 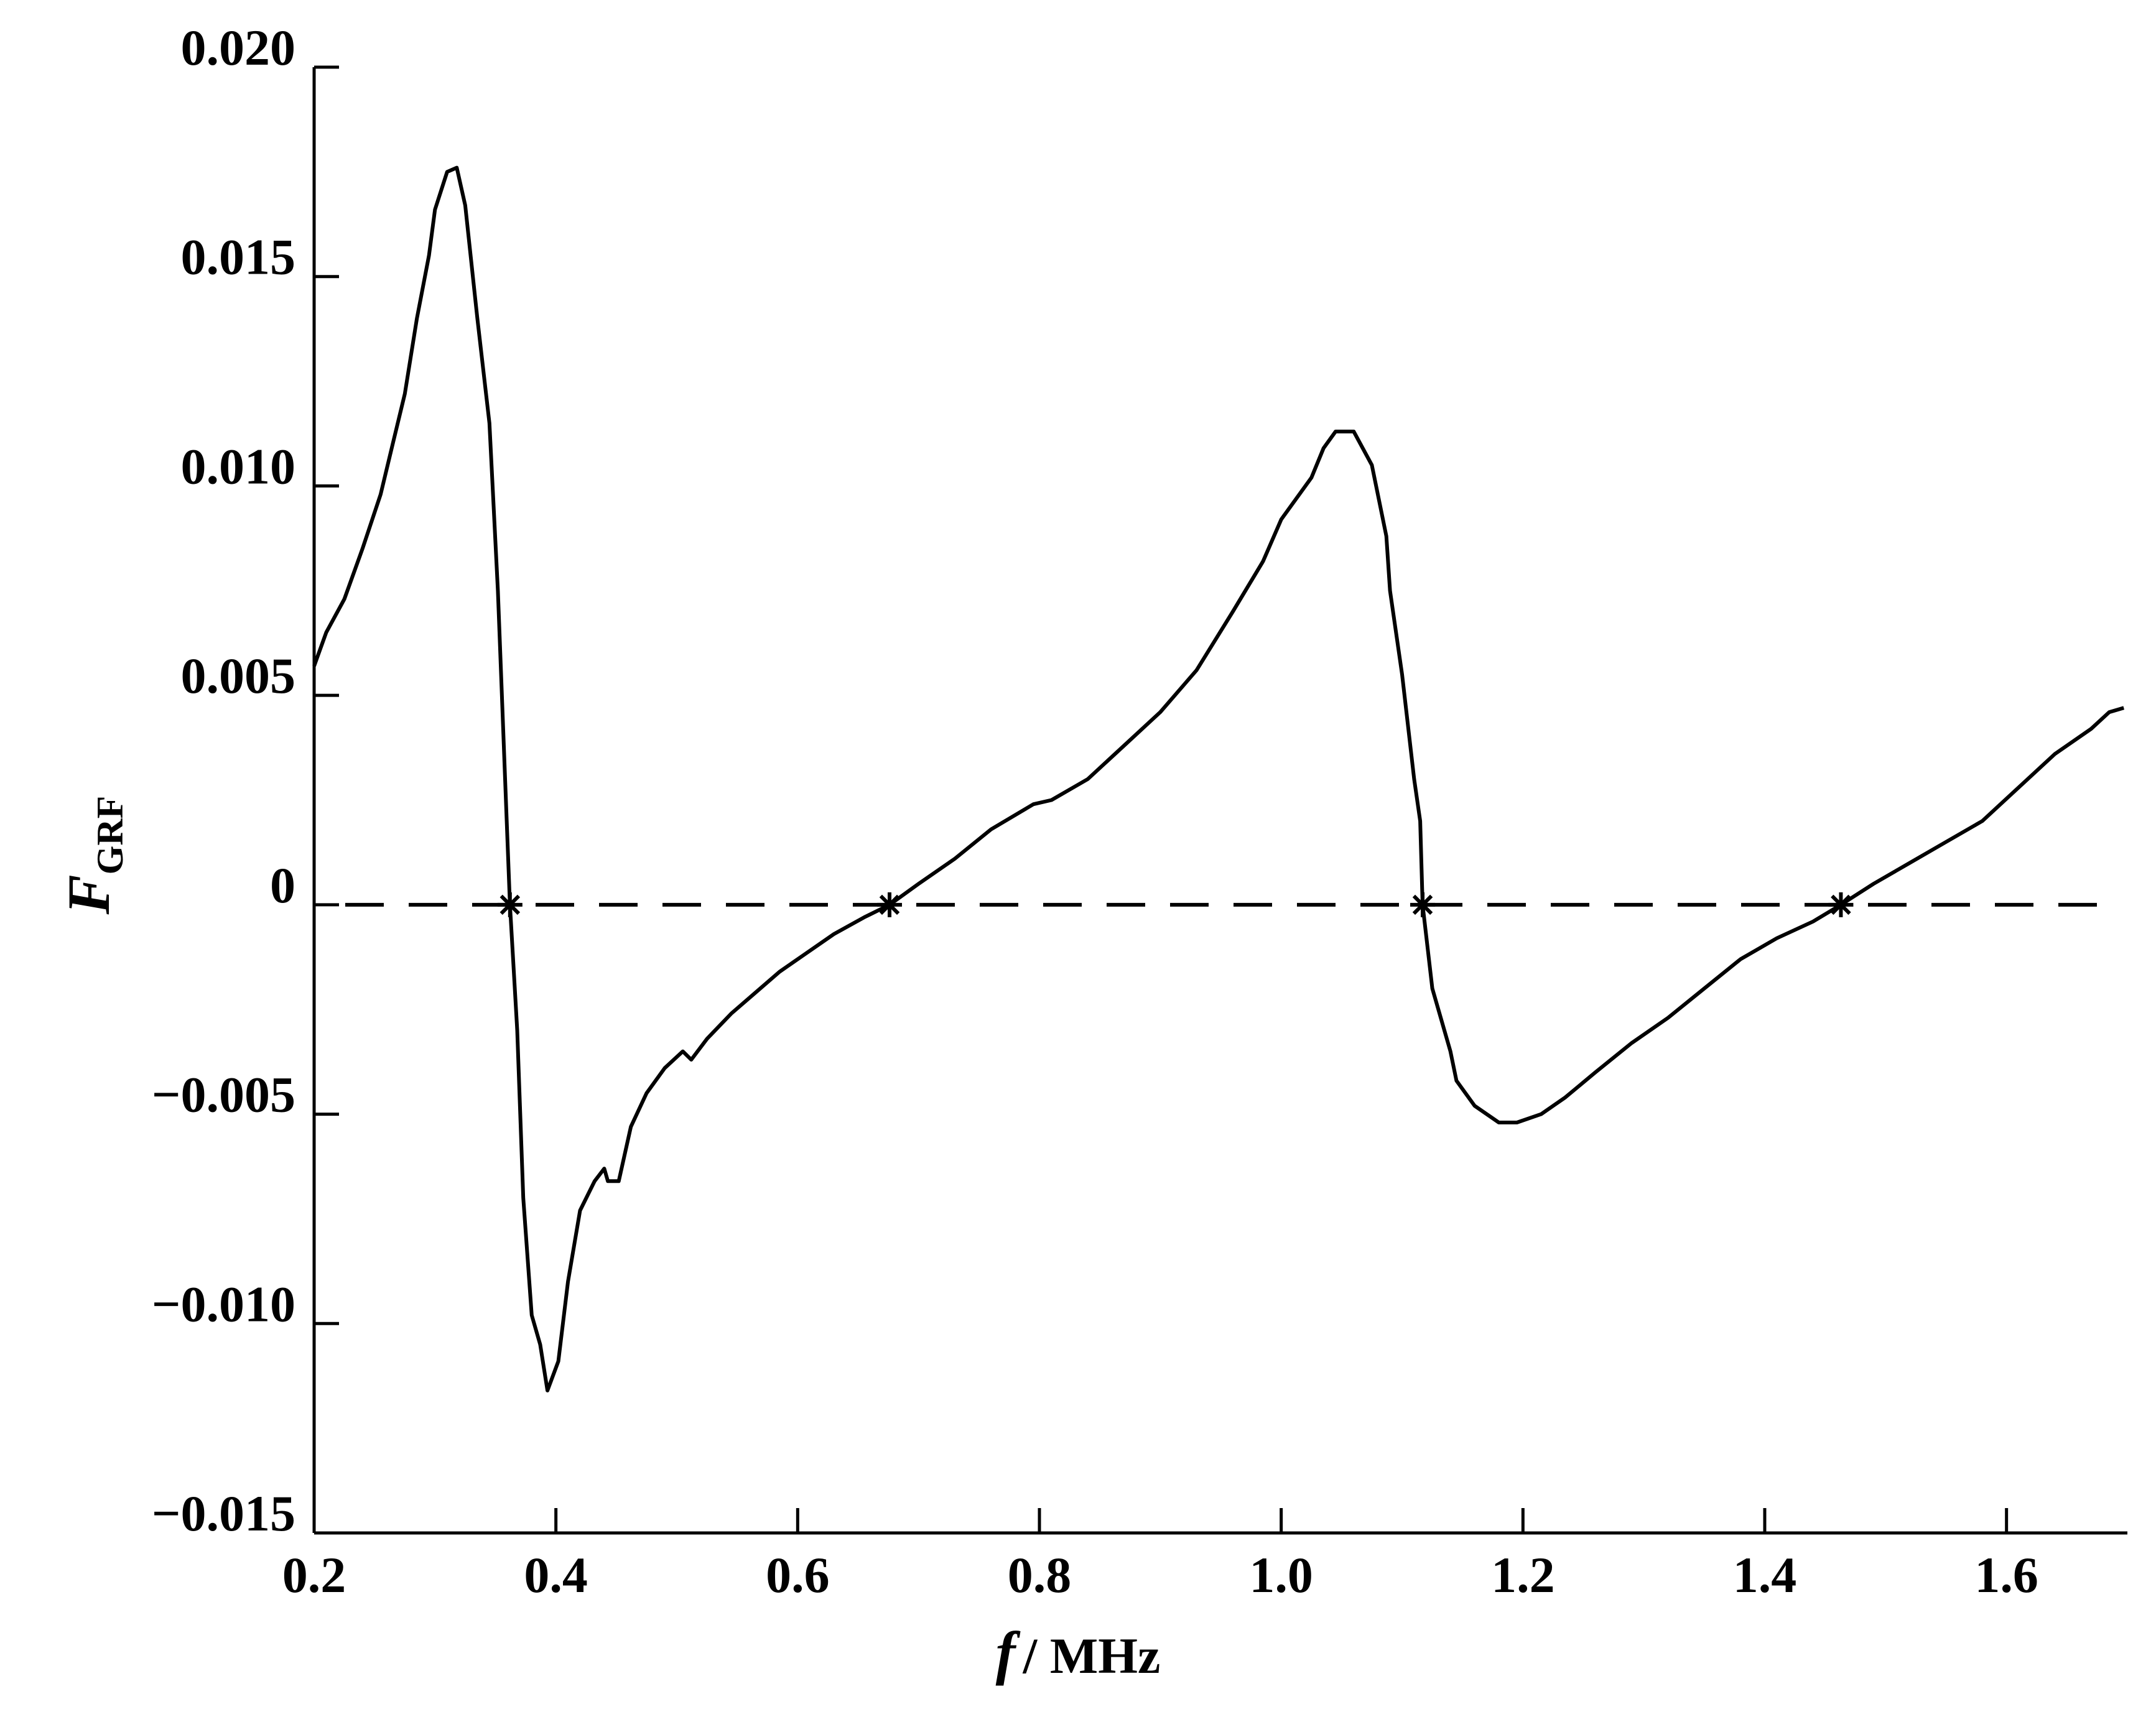 I want to click on y-axis-var: F, so click(x=88, y=894).